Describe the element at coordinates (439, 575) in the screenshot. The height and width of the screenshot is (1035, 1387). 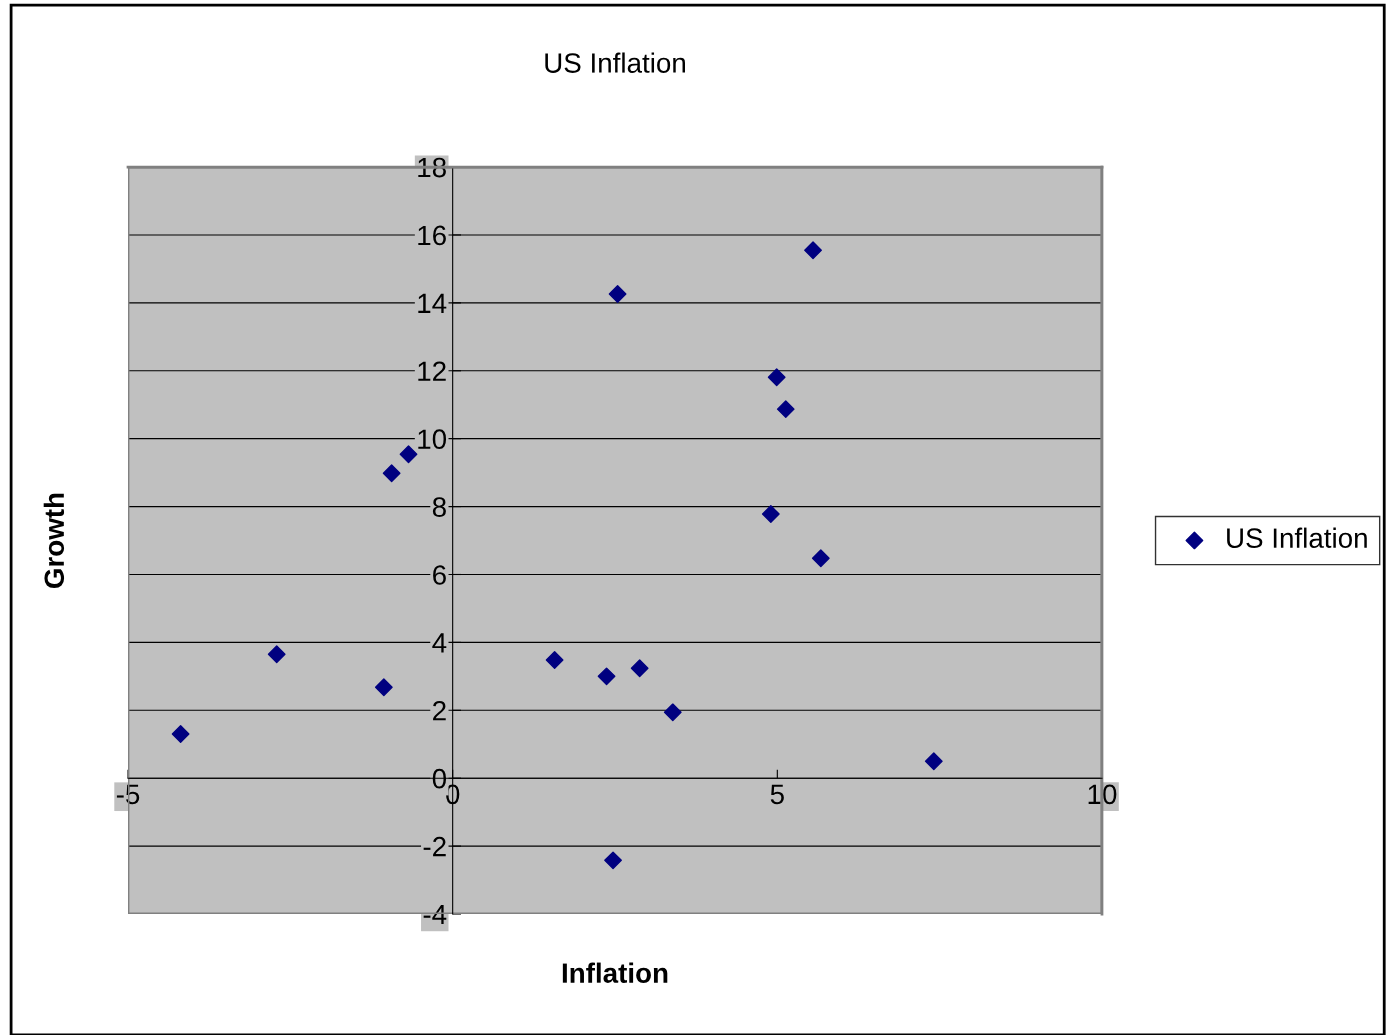
I see `y-tick-label: 6` at that location.